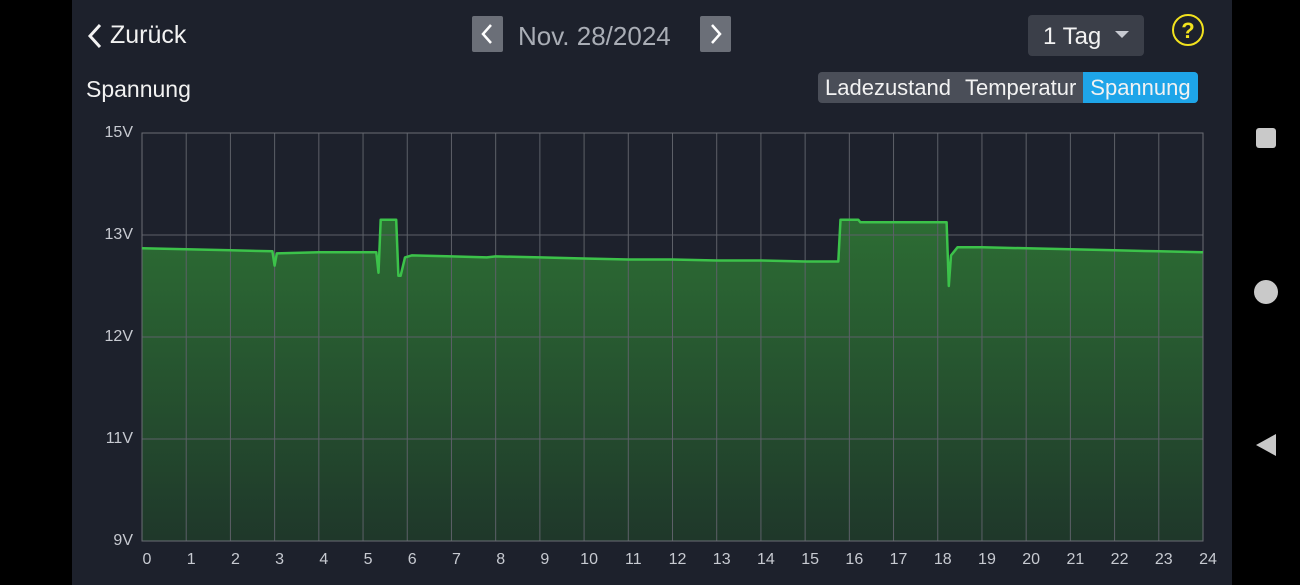 This screenshot has width=1300, height=585. Describe the element at coordinates (120, 438) in the screenshot. I see `y-tick-label: 11V` at that location.